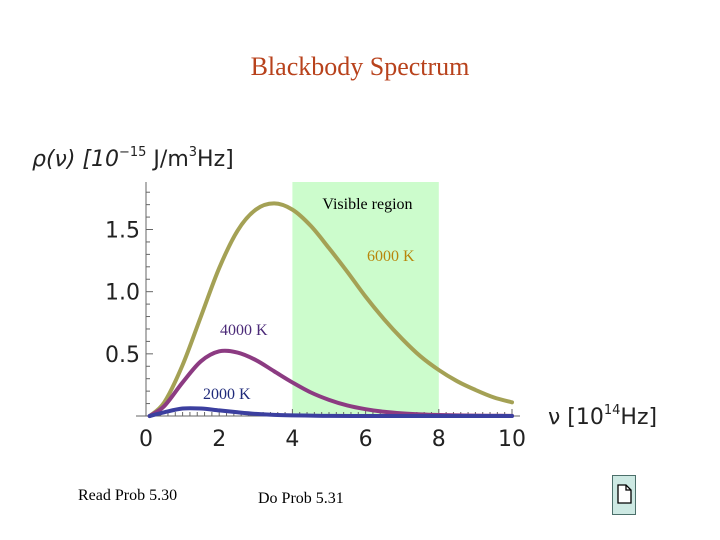 This screenshot has width=720, height=540. What do you see at coordinates (146, 439) in the screenshot?
I see `x-tick-label: 0` at bounding box center [146, 439].